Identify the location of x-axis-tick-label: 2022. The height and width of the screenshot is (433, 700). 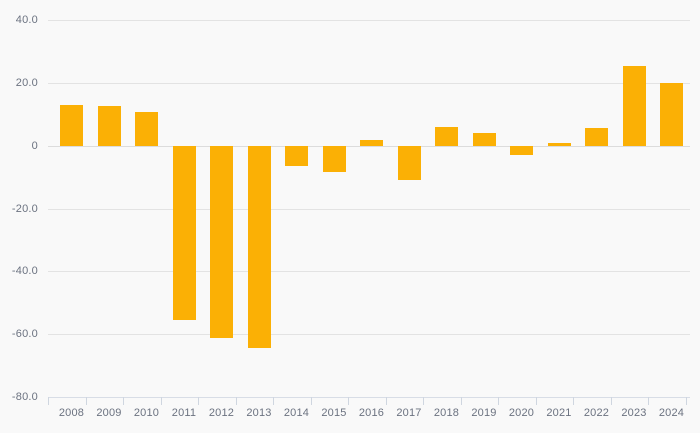
(596, 413).